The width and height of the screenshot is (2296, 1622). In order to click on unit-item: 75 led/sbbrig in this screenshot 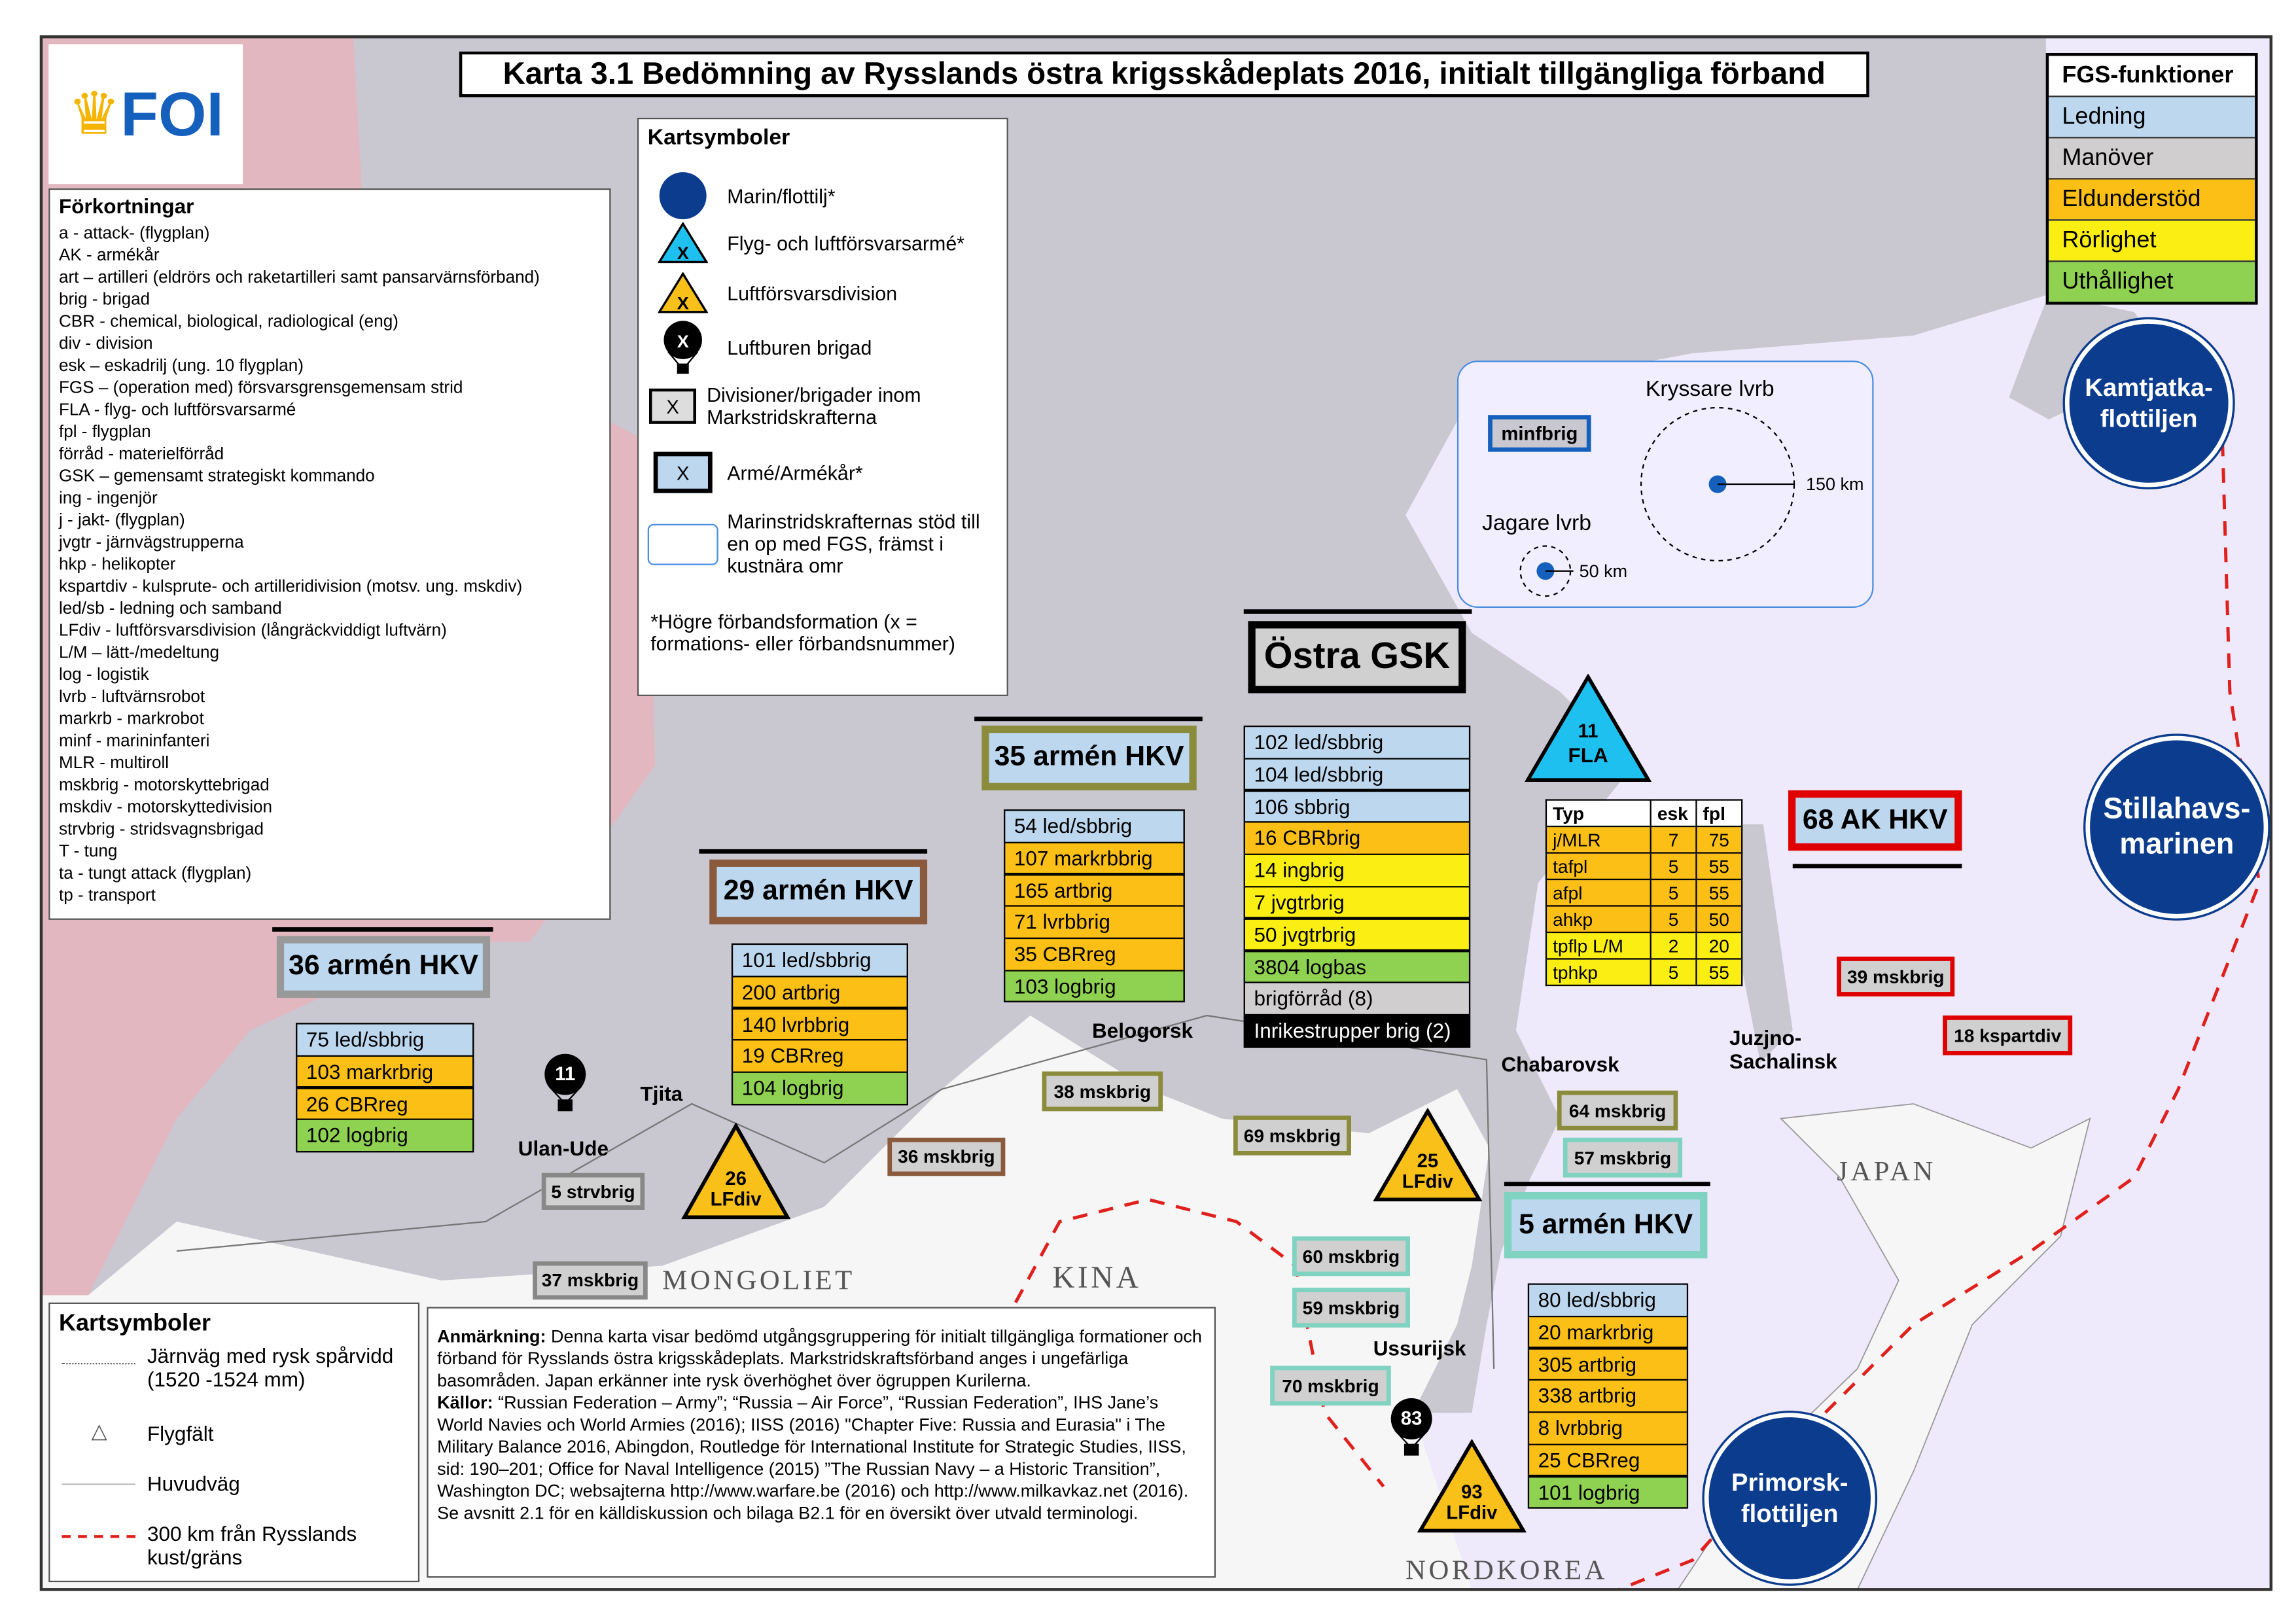, I will do `click(385, 1039)`.